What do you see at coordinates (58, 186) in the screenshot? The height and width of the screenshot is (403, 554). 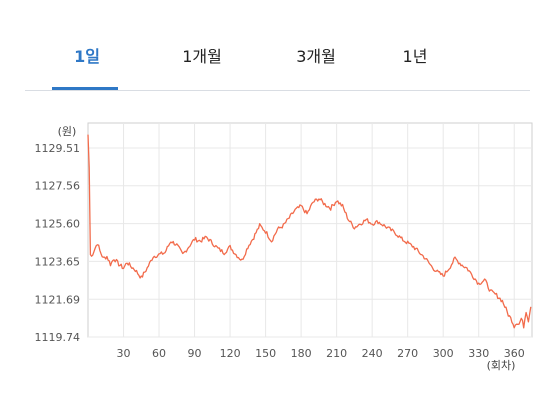 I see `y-tick-label: 1127.56` at bounding box center [58, 186].